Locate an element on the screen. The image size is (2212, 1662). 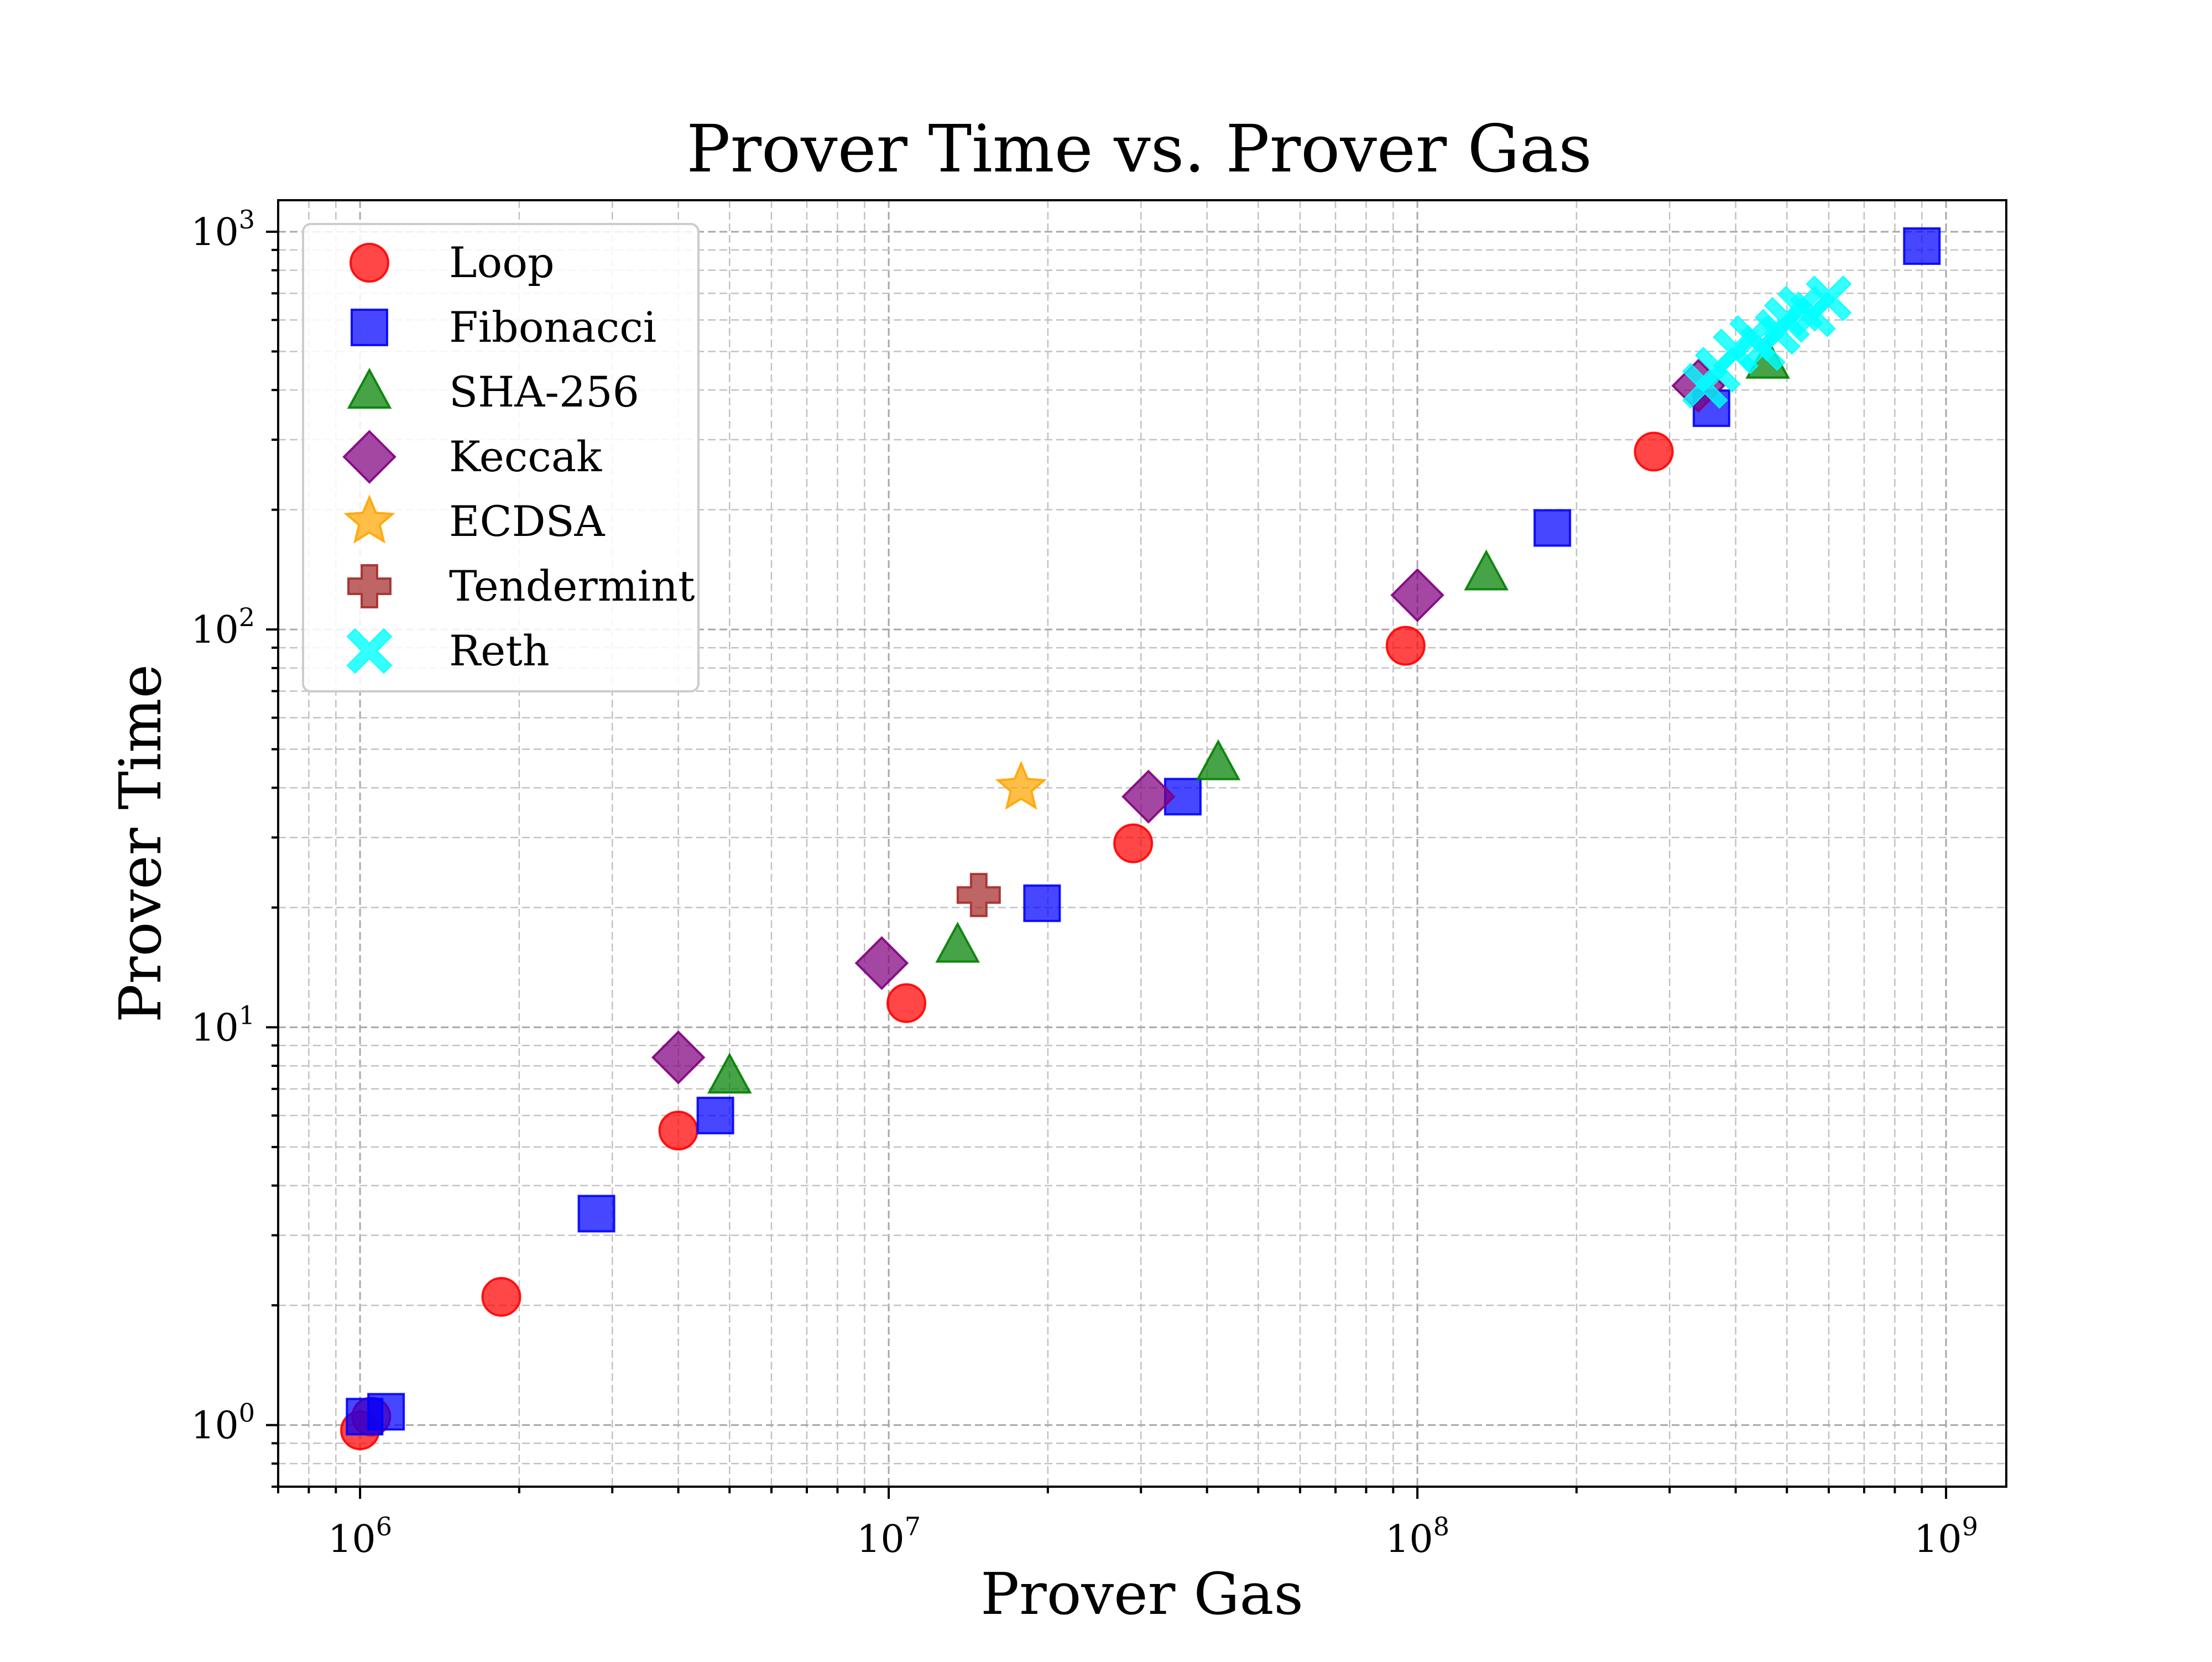
legend-label: Tendermint is located at coordinates (572, 586).